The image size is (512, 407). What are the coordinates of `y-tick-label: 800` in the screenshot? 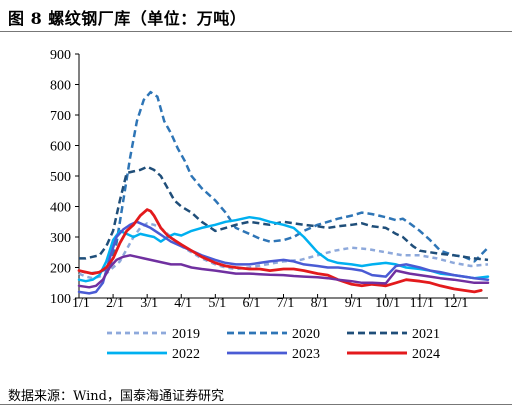 It's located at (60, 86).